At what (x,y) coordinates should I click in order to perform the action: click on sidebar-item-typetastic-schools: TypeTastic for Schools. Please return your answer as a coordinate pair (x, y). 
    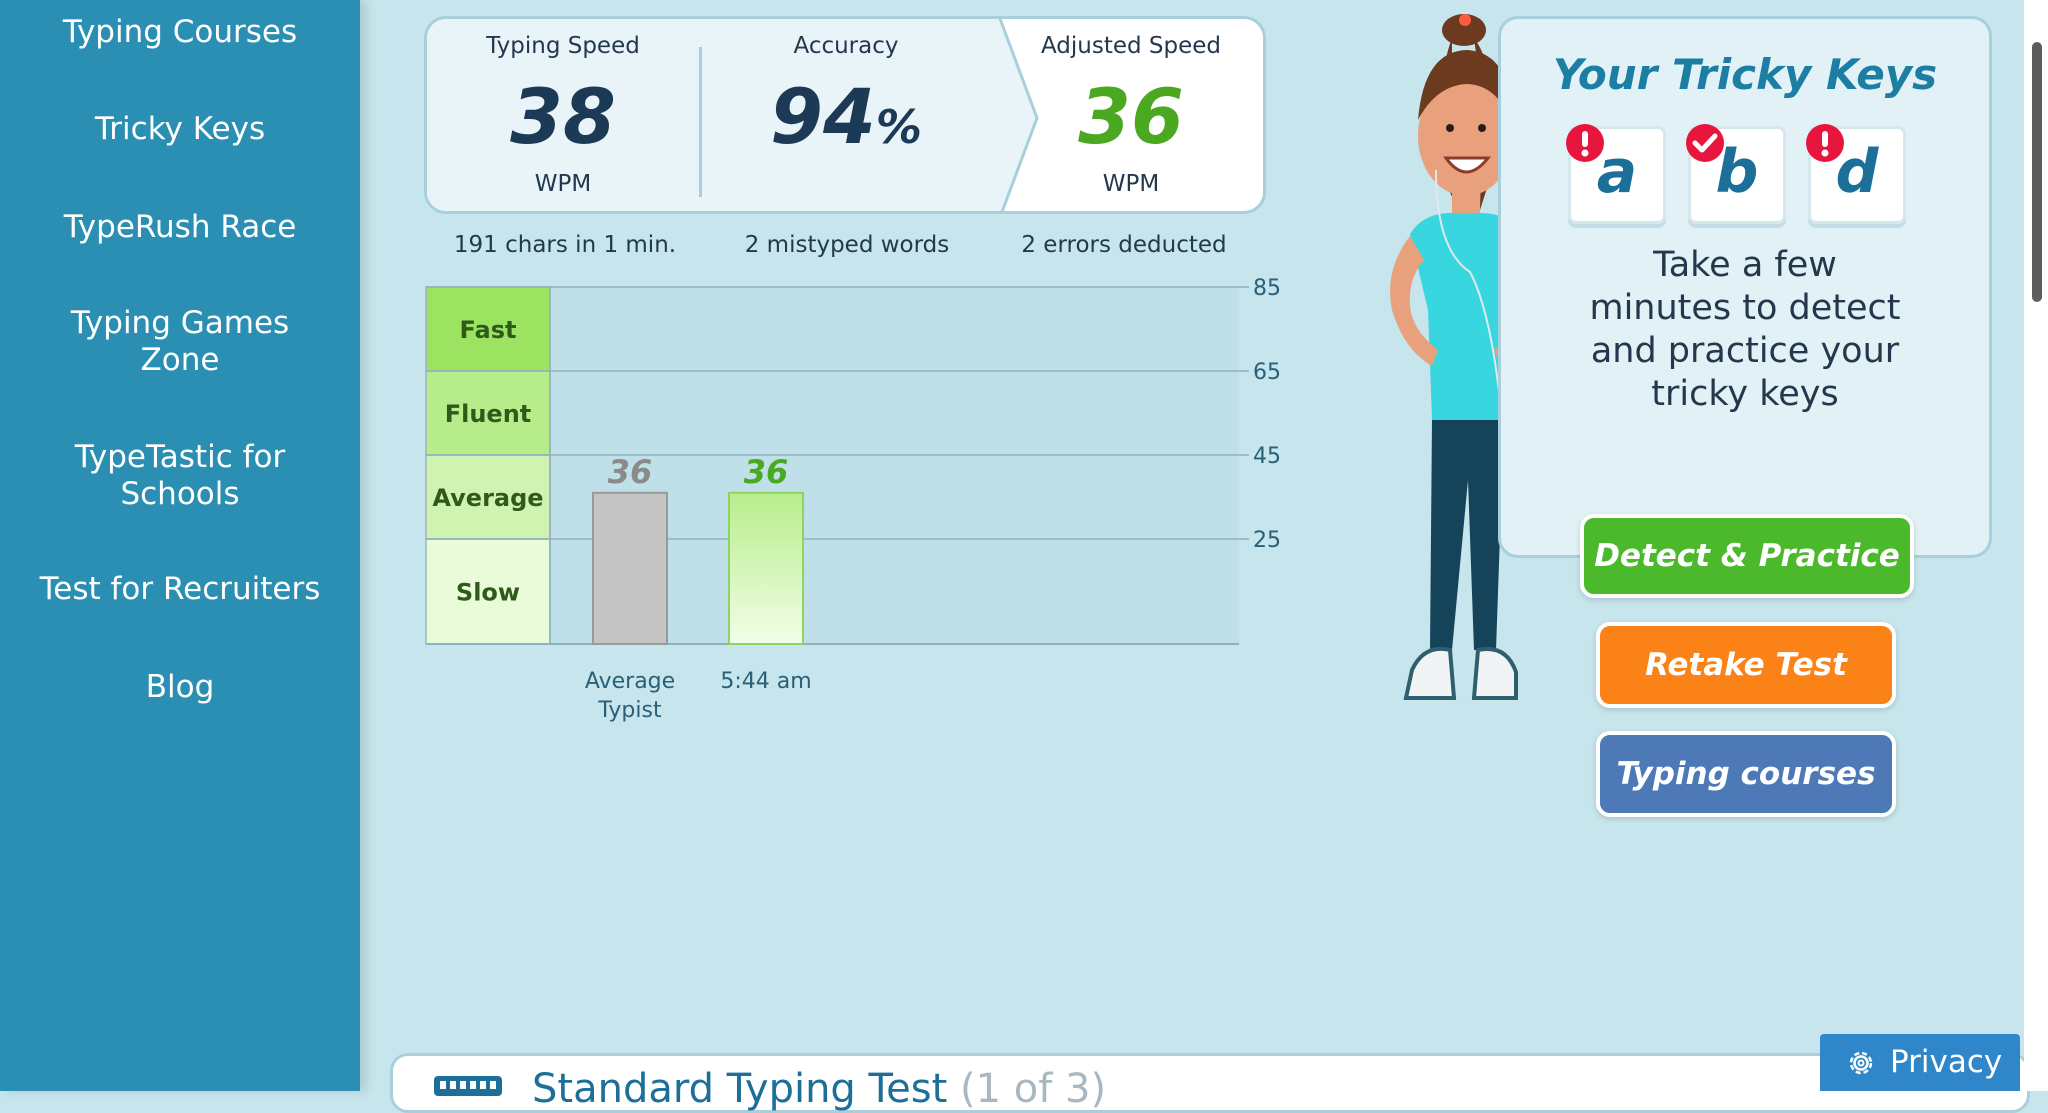
    Looking at the image, I should click on (180, 476).